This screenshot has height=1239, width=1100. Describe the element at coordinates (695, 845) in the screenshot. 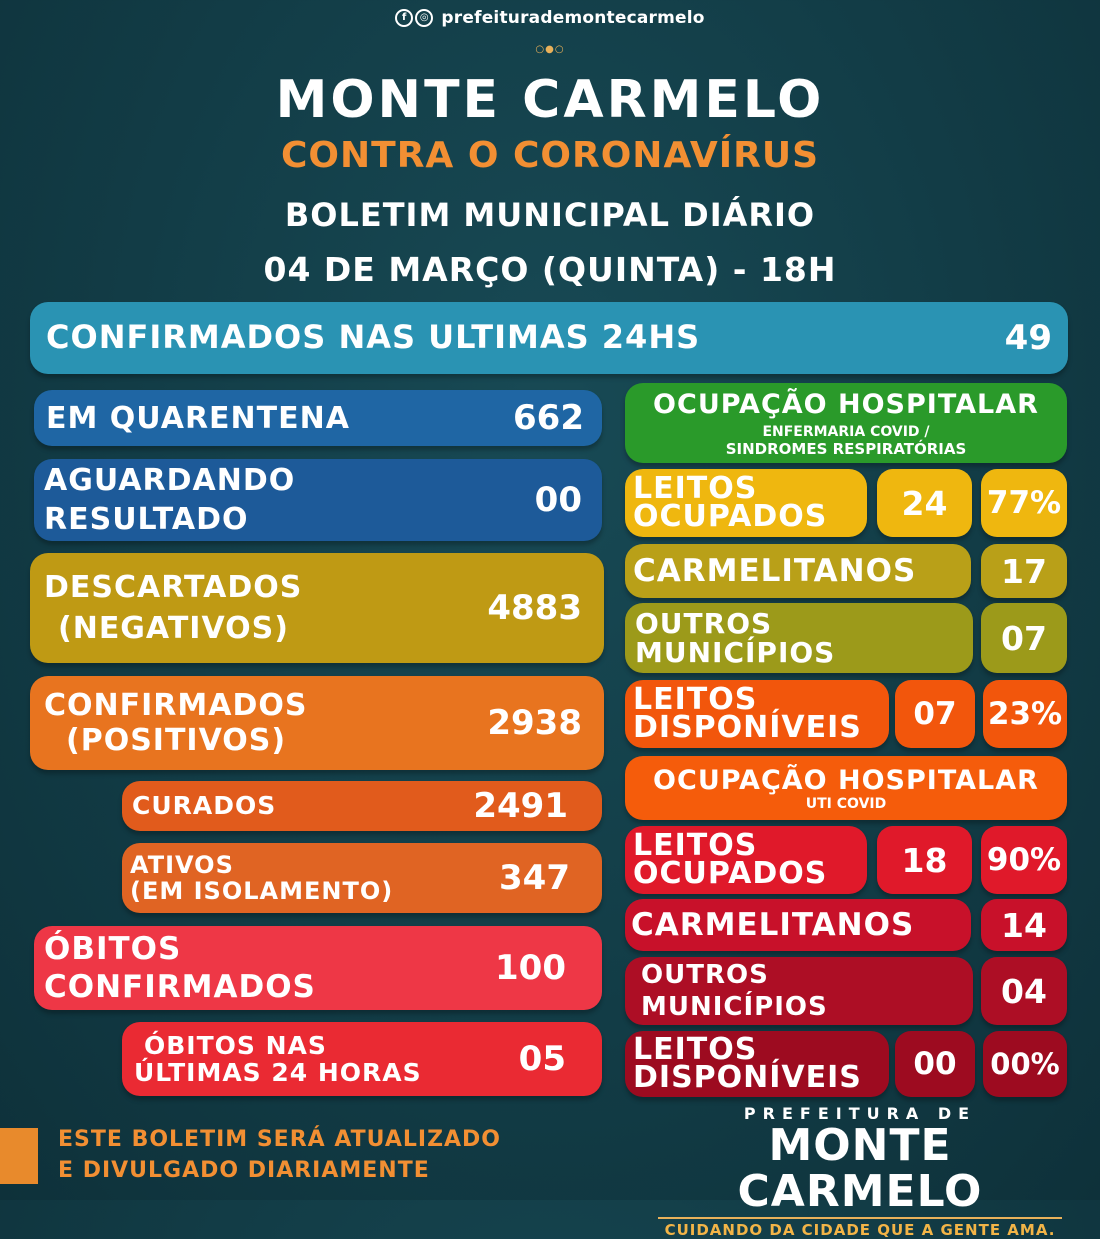

I see `uti-ocupados-line1: LEITOS` at that location.